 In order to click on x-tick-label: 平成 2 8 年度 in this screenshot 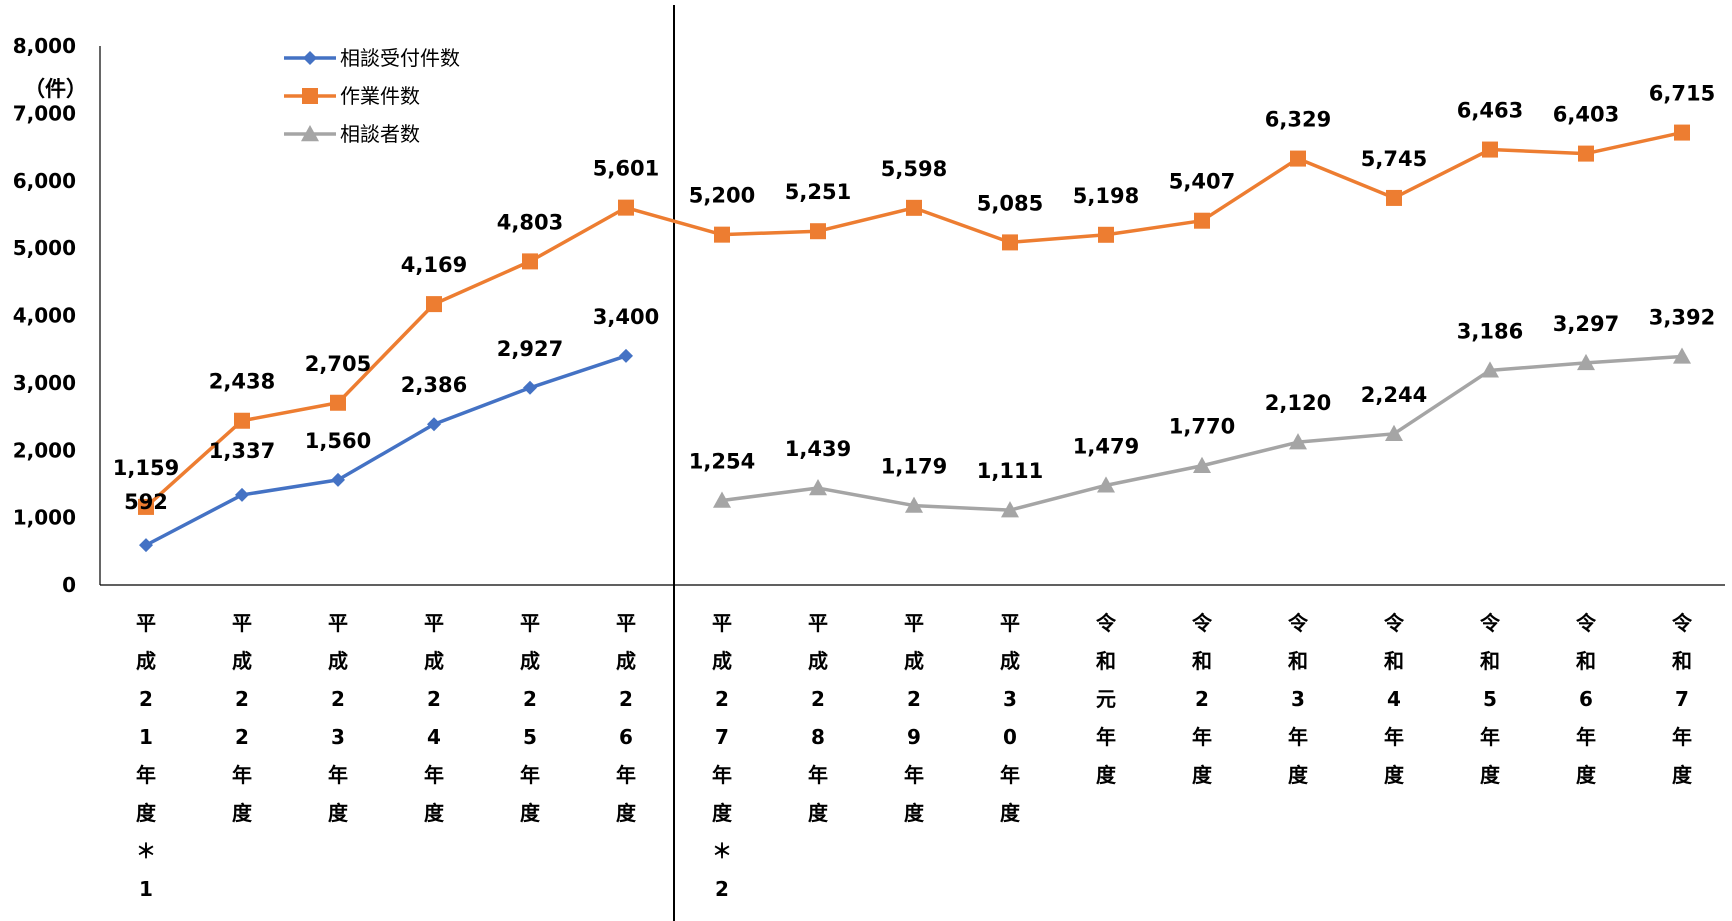, I will do `click(818, 718)`.